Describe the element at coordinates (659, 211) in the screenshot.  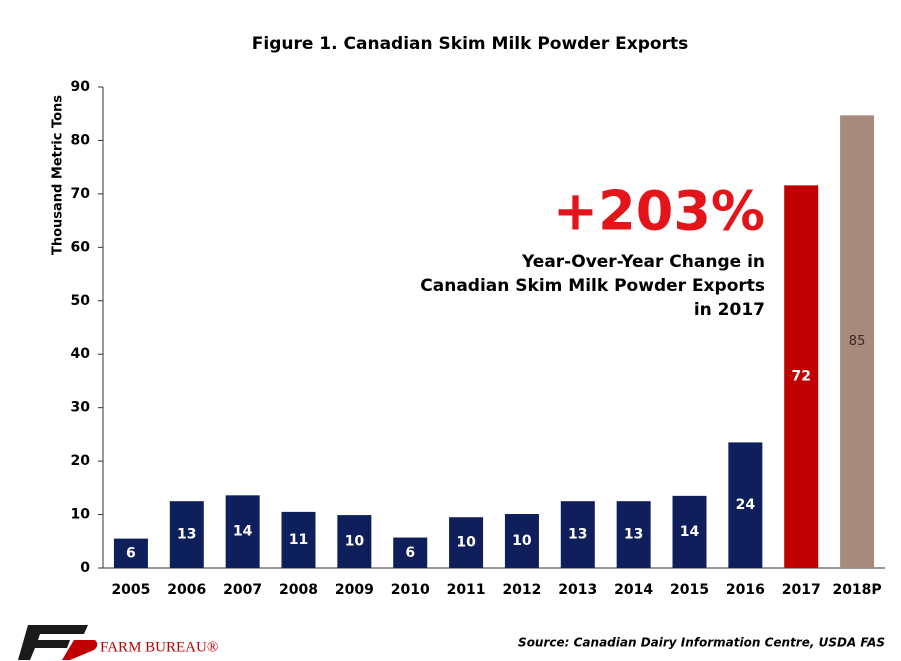
I see `annotation-big: +203%` at that location.